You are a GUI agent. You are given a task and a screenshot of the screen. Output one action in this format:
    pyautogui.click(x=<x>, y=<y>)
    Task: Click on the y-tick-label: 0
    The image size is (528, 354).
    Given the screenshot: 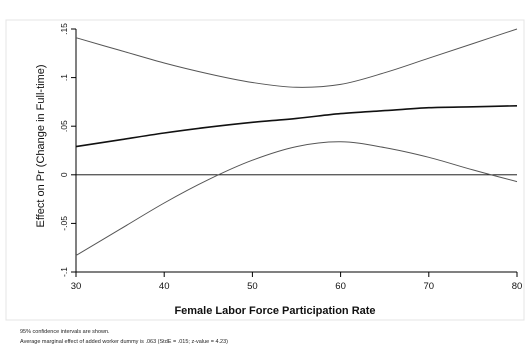 What is the action you would take?
    pyautogui.click(x=64, y=174)
    